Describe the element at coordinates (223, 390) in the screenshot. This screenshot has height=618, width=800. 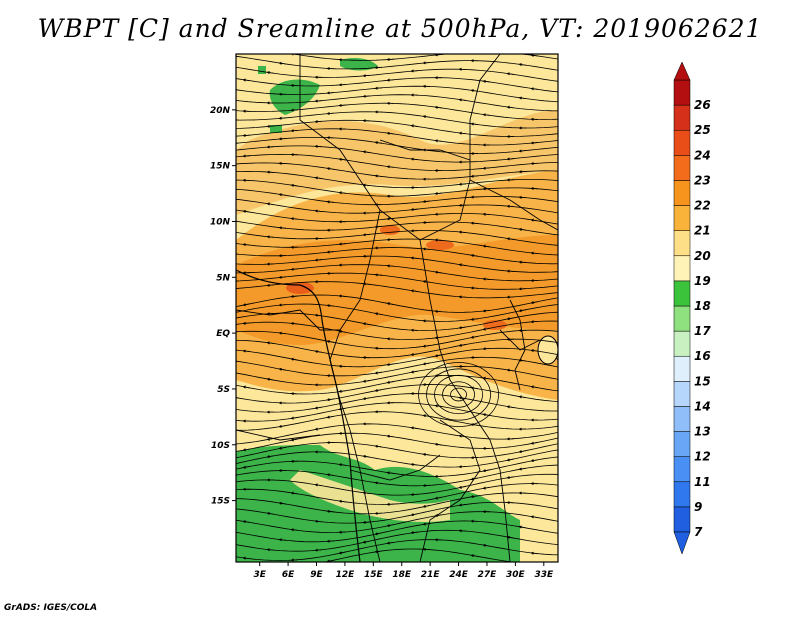
I see `lat-tick-label: 5S` at that location.